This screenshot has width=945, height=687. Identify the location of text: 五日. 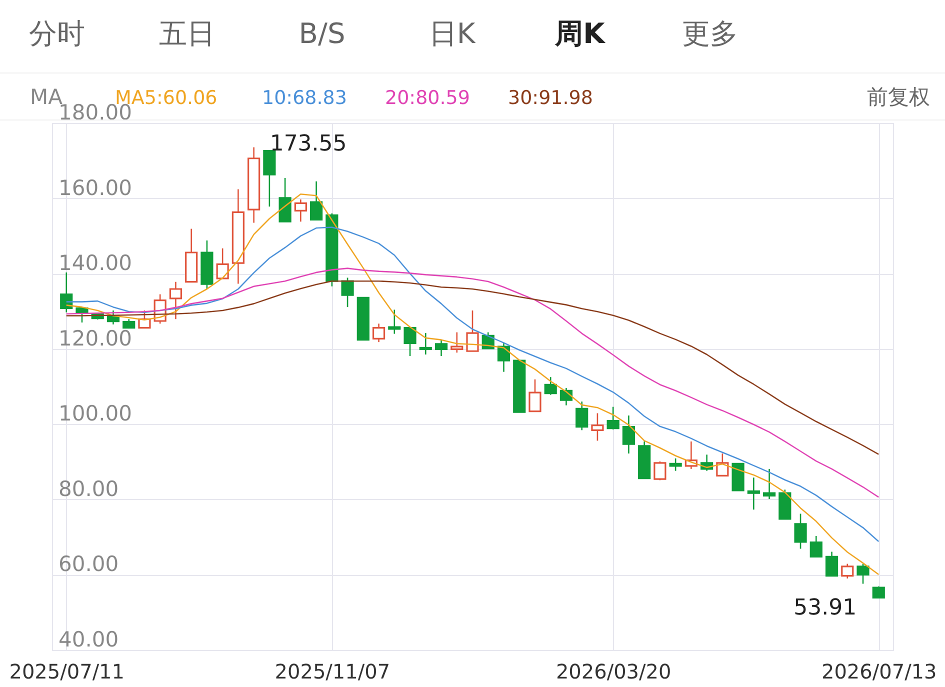
(187, 33).